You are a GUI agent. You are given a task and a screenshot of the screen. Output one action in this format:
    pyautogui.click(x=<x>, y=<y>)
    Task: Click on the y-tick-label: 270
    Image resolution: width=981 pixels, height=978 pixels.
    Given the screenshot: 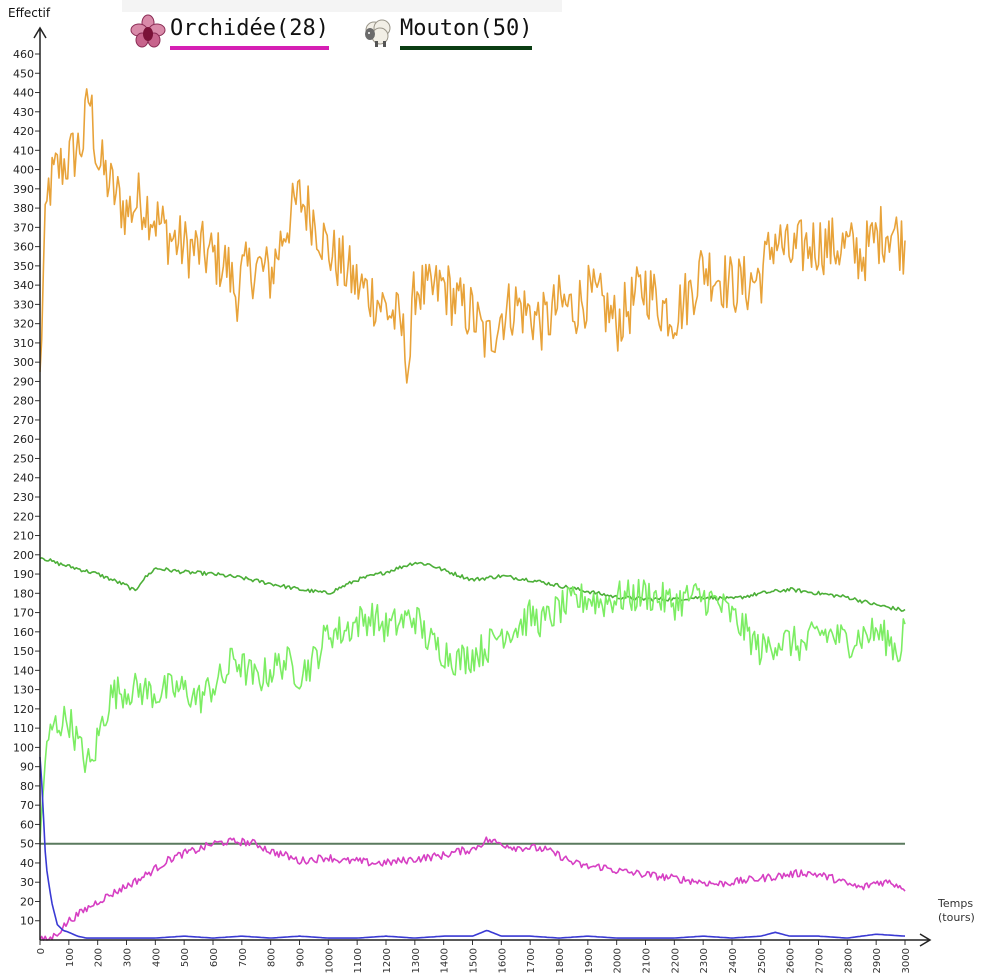 What is the action you would take?
    pyautogui.click(x=23, y=420)
    